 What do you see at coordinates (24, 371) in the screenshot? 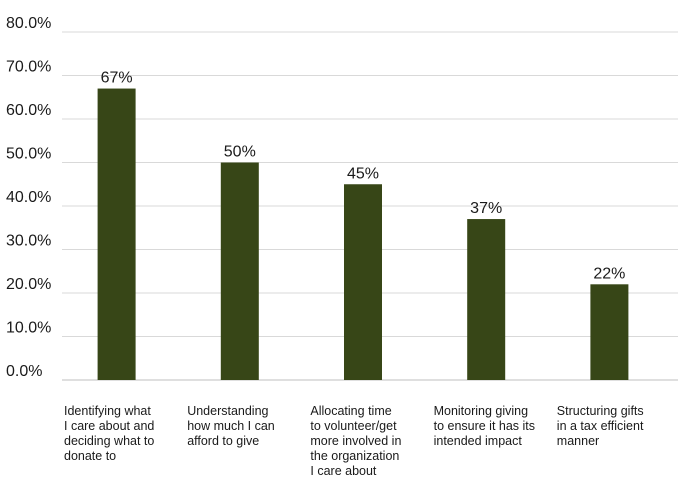
I see `y-tick-label: 0.0%` at bounding box center [24, 371].